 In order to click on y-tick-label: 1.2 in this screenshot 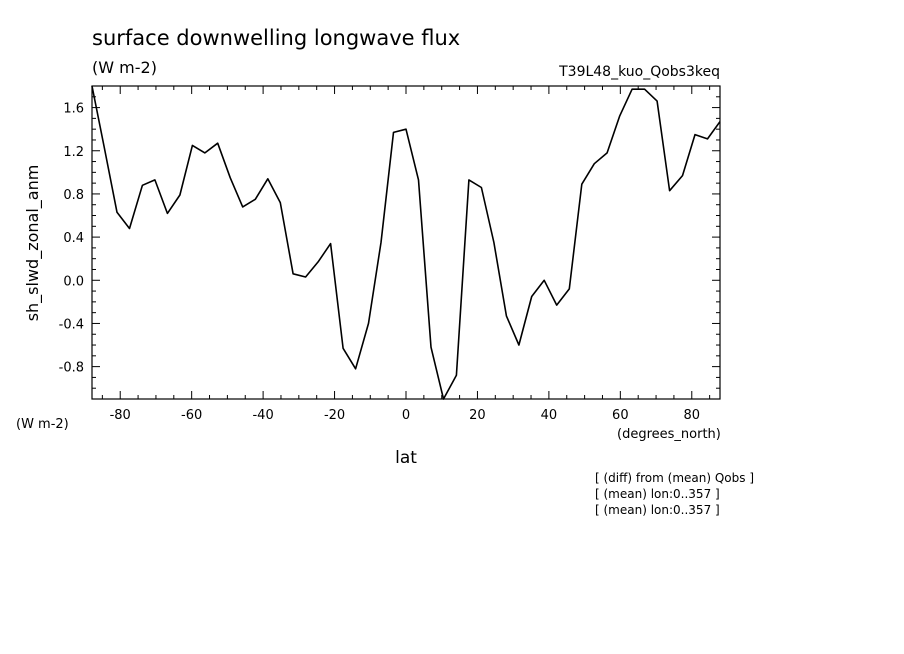, I will do `click(73, 152)`.